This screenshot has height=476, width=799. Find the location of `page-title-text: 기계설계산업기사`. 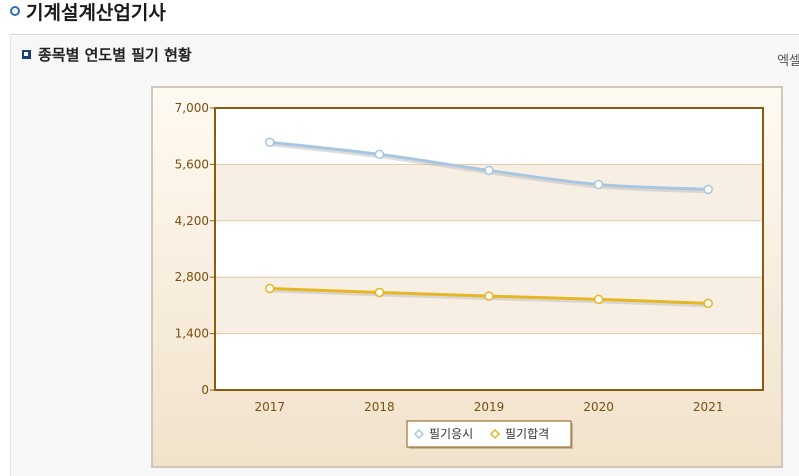

page-title-text: 기계설계산업기사 is located at coordinates (96, 12).